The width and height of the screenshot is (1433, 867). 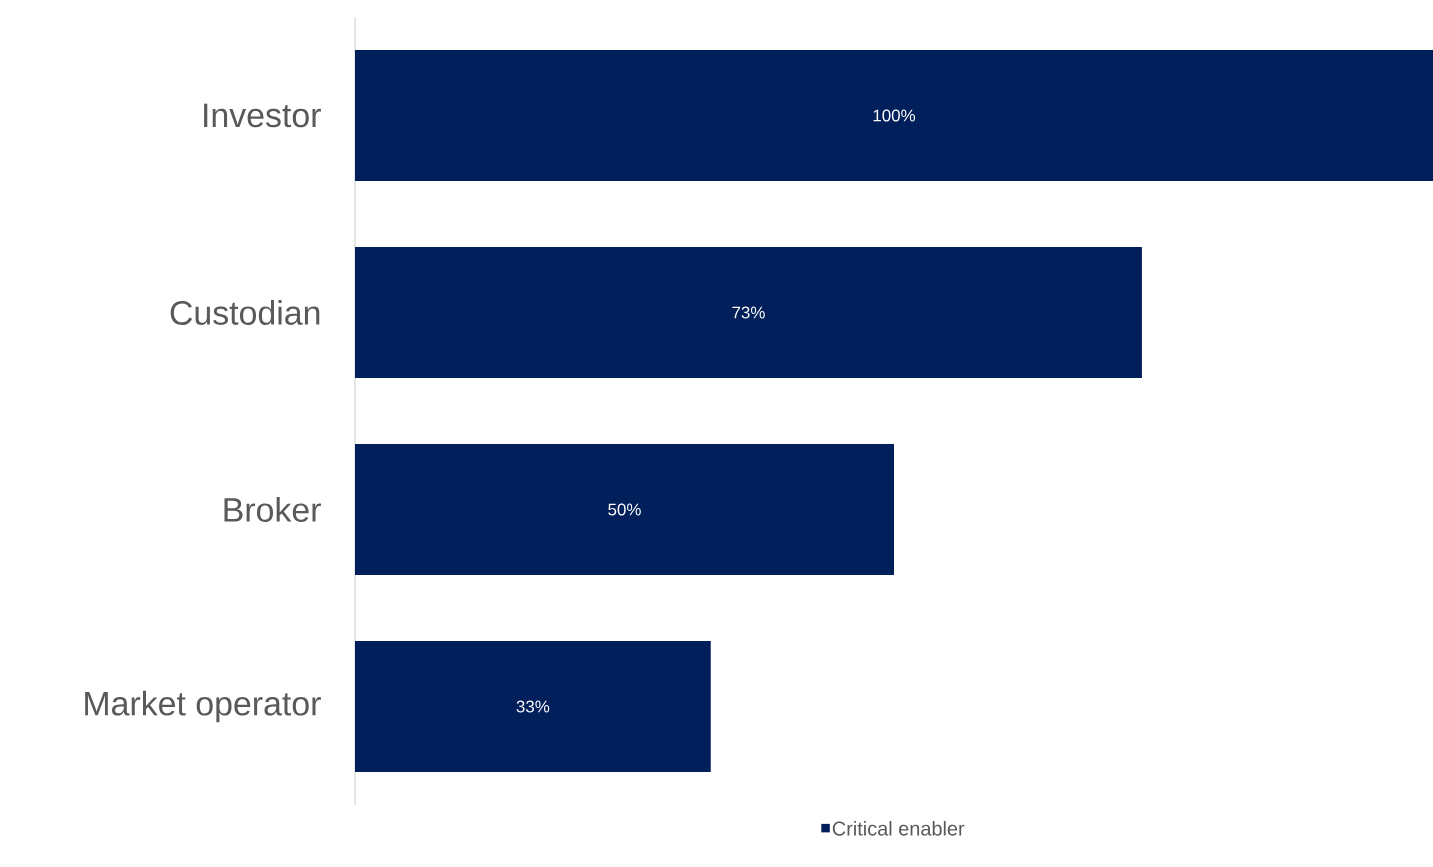 I want to click on data-label: 100%, so click(x=894, y=115).